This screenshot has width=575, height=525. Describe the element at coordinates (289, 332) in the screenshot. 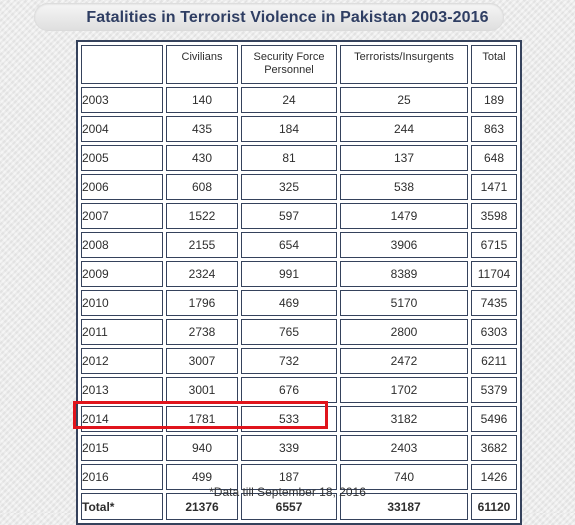

I see `cell-security: 765` at that location.